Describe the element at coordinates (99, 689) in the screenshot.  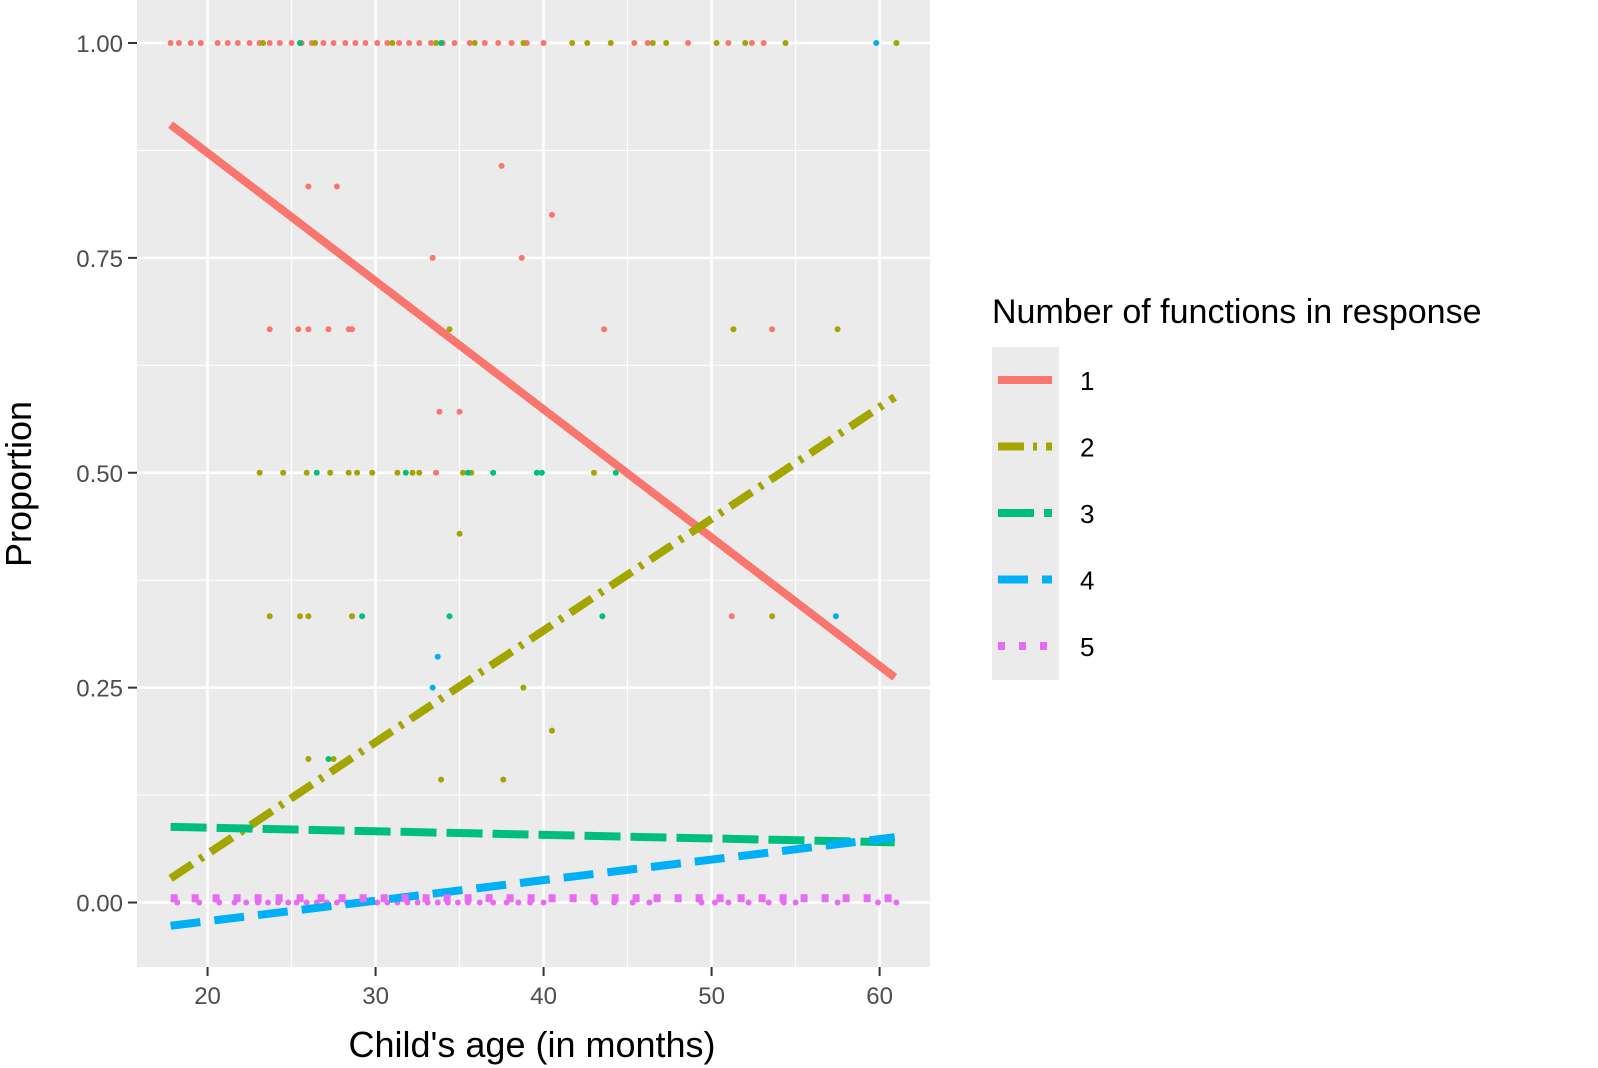
I see `y-tick-label: 0.25` at that location.